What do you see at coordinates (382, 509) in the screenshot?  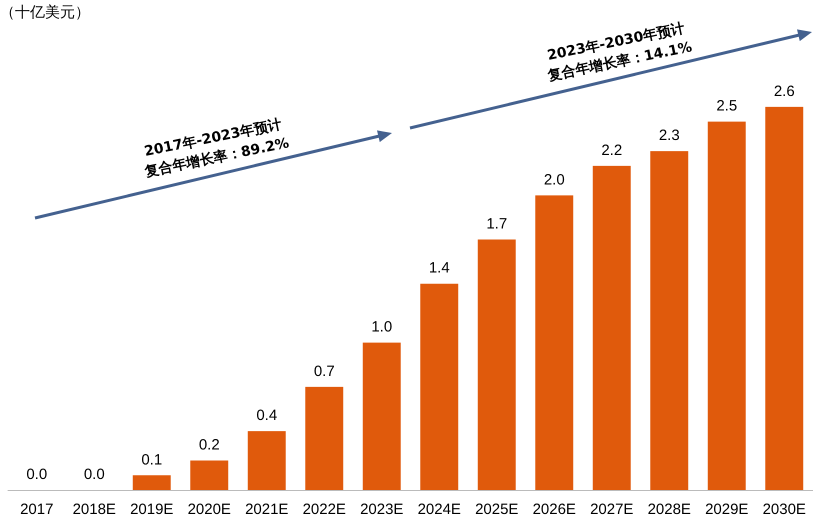 I see `x-tick-label: 2023E` at bounding box center [382, 509].